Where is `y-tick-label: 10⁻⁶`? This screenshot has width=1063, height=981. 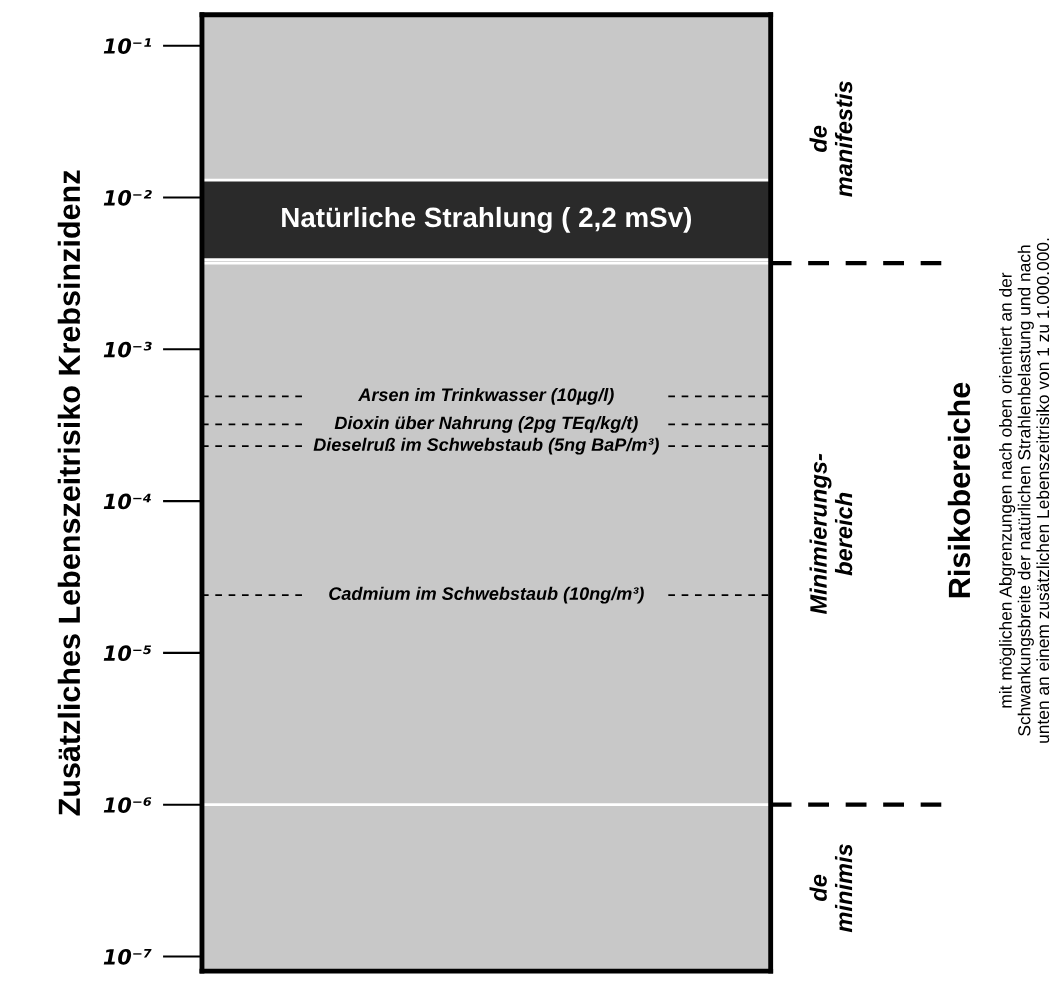
y-tick-label: 10⁻⁶ is located at coordinates (127, 805).